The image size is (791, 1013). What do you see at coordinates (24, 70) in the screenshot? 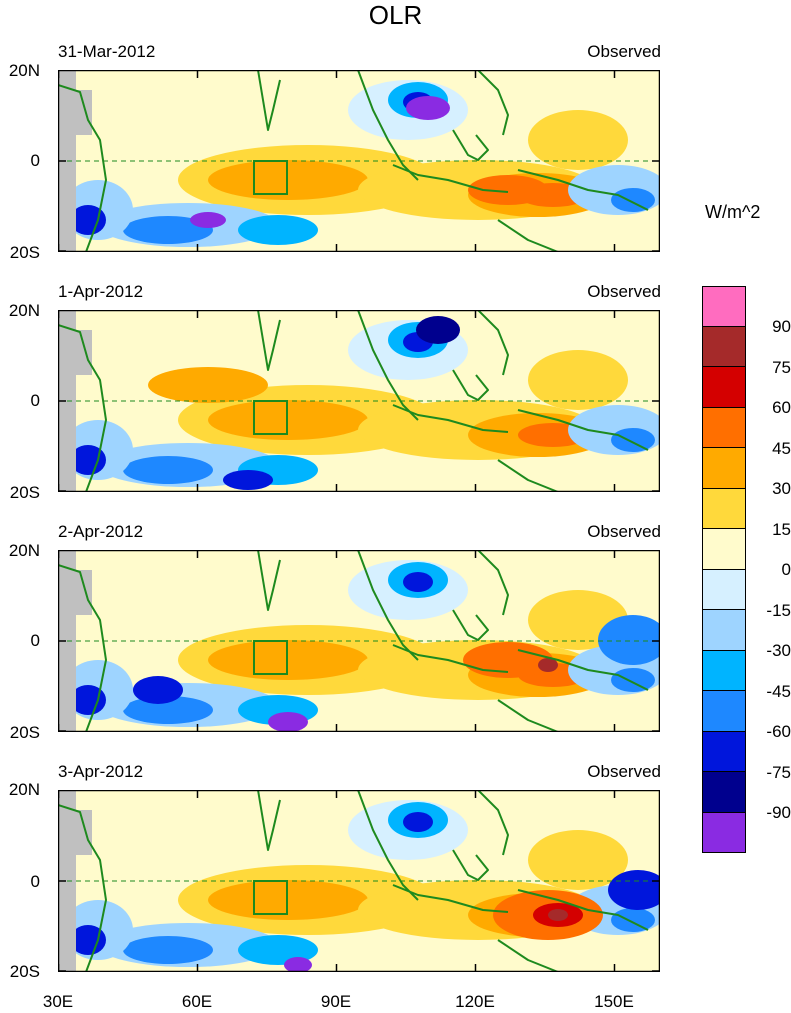
I see `panel-1-lat-20n: 20N` at bounding box center [24, 70].